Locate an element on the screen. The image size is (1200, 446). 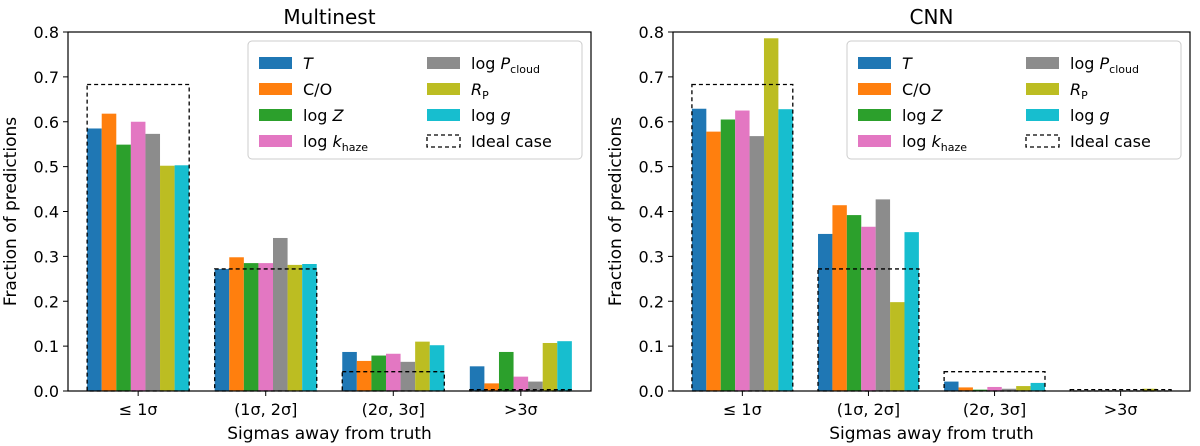
legend-item-r-p: RP is located at coordinates (1057, 91).